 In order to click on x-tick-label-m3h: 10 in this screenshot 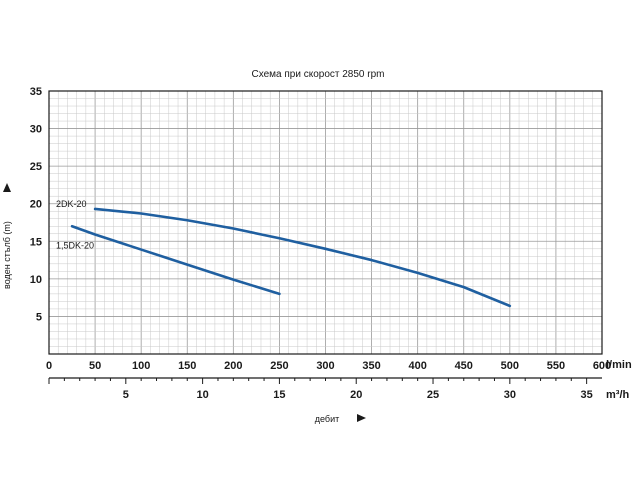, I will do `click(202, 395)`.